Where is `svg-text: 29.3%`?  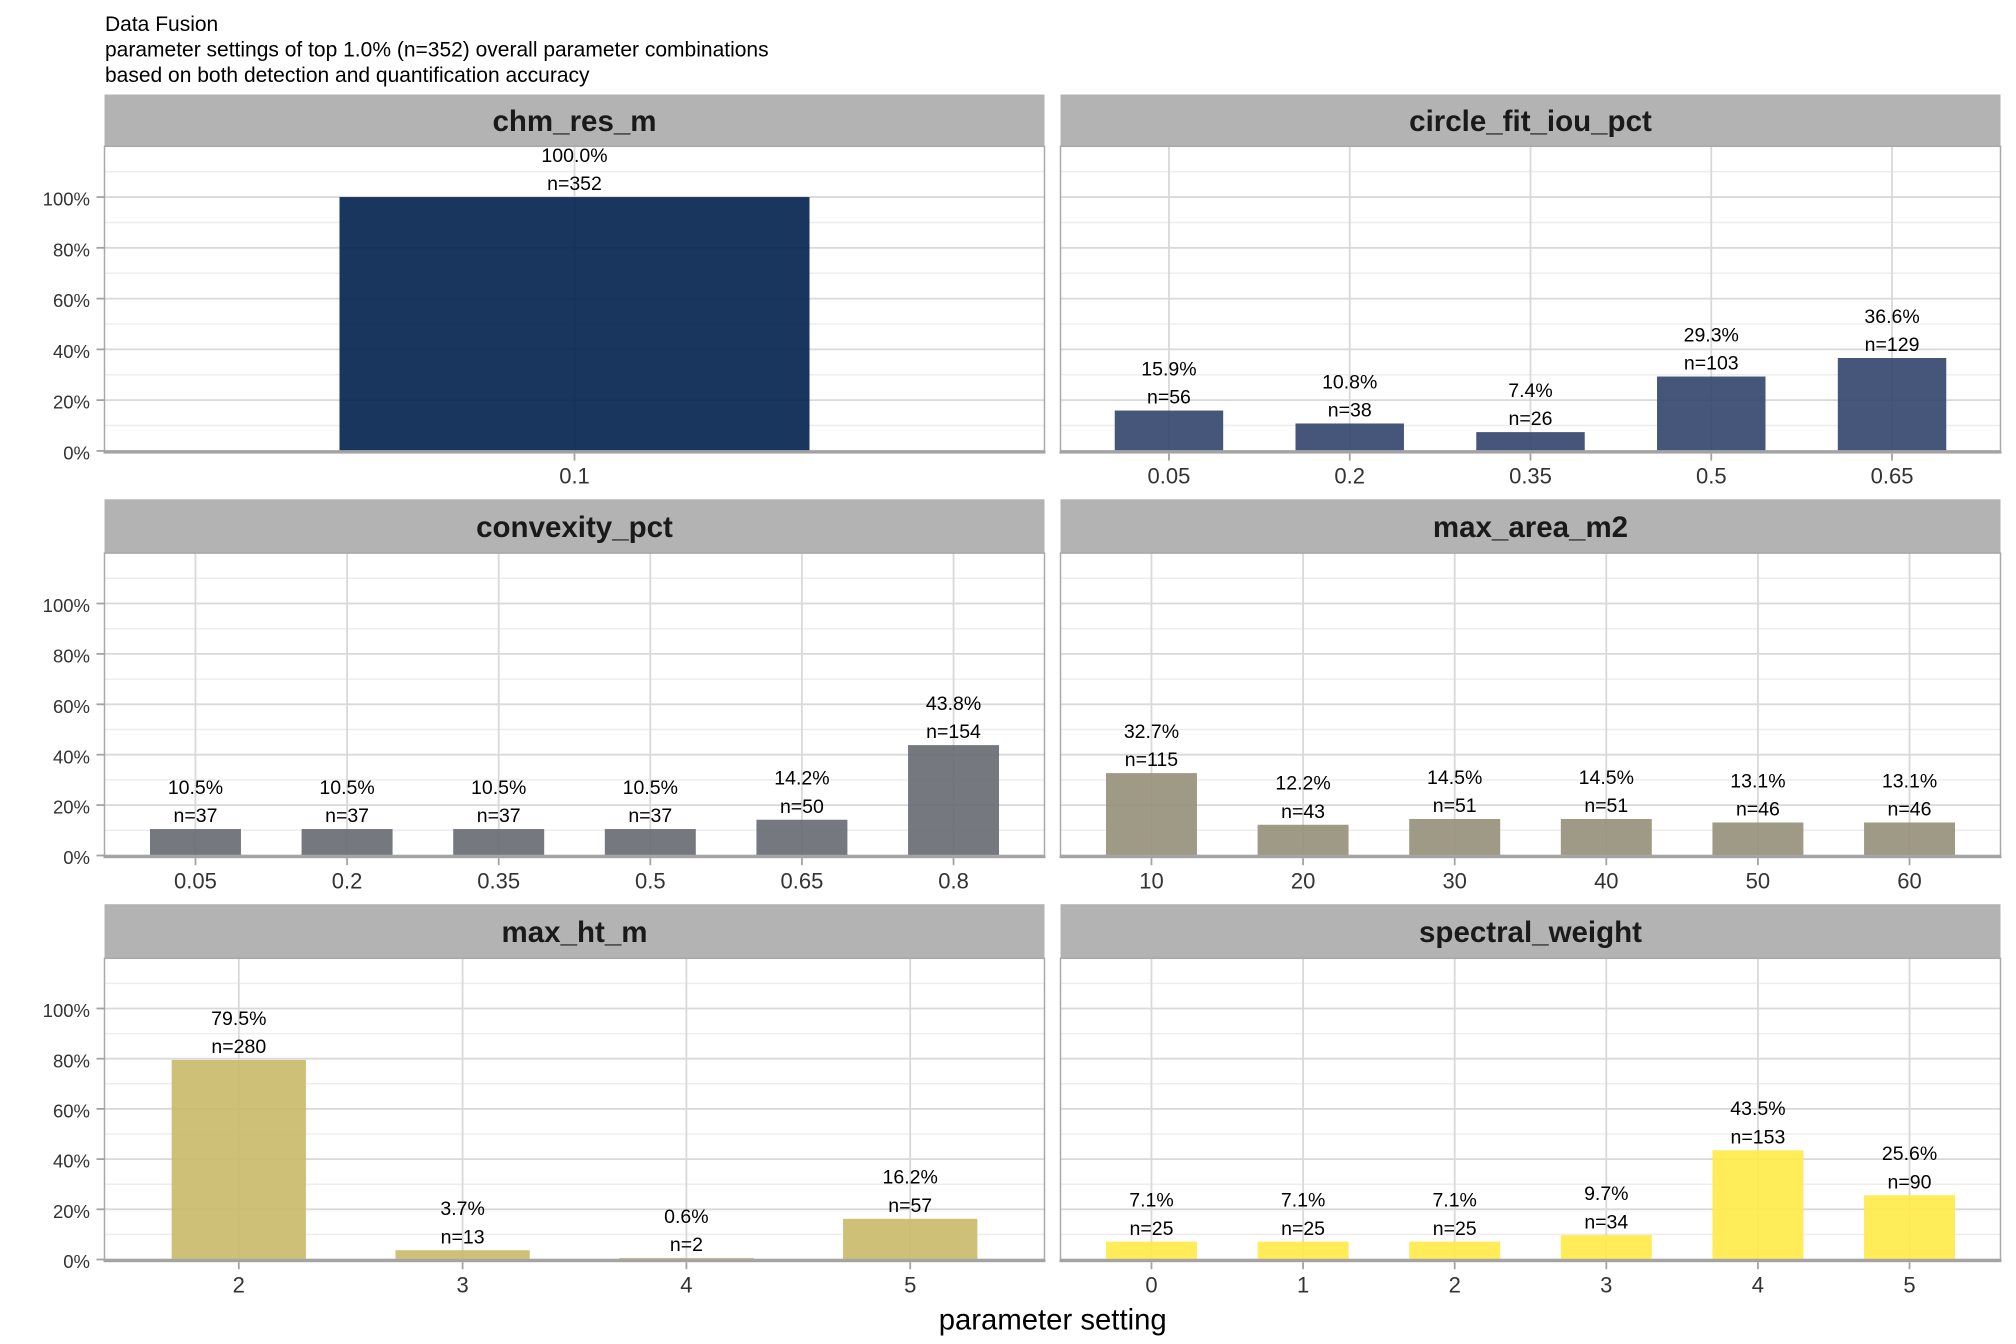
svg-text: 29.3% is located at coordinates (1711, 335).